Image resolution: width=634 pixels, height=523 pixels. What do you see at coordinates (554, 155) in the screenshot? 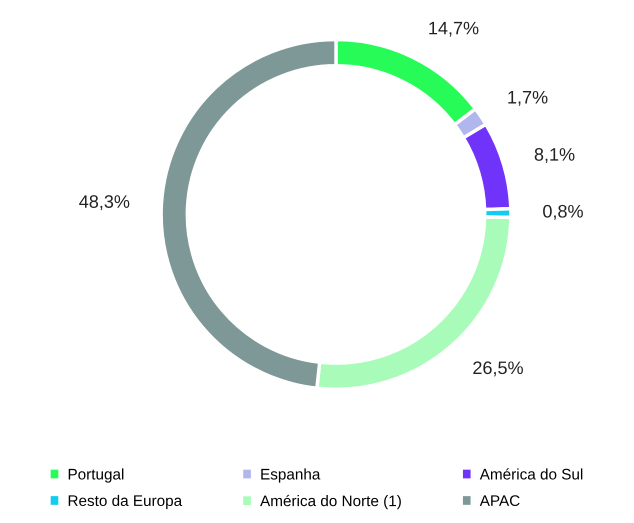
I see `data-label: 8,1%` at bounding box center [554, 155].